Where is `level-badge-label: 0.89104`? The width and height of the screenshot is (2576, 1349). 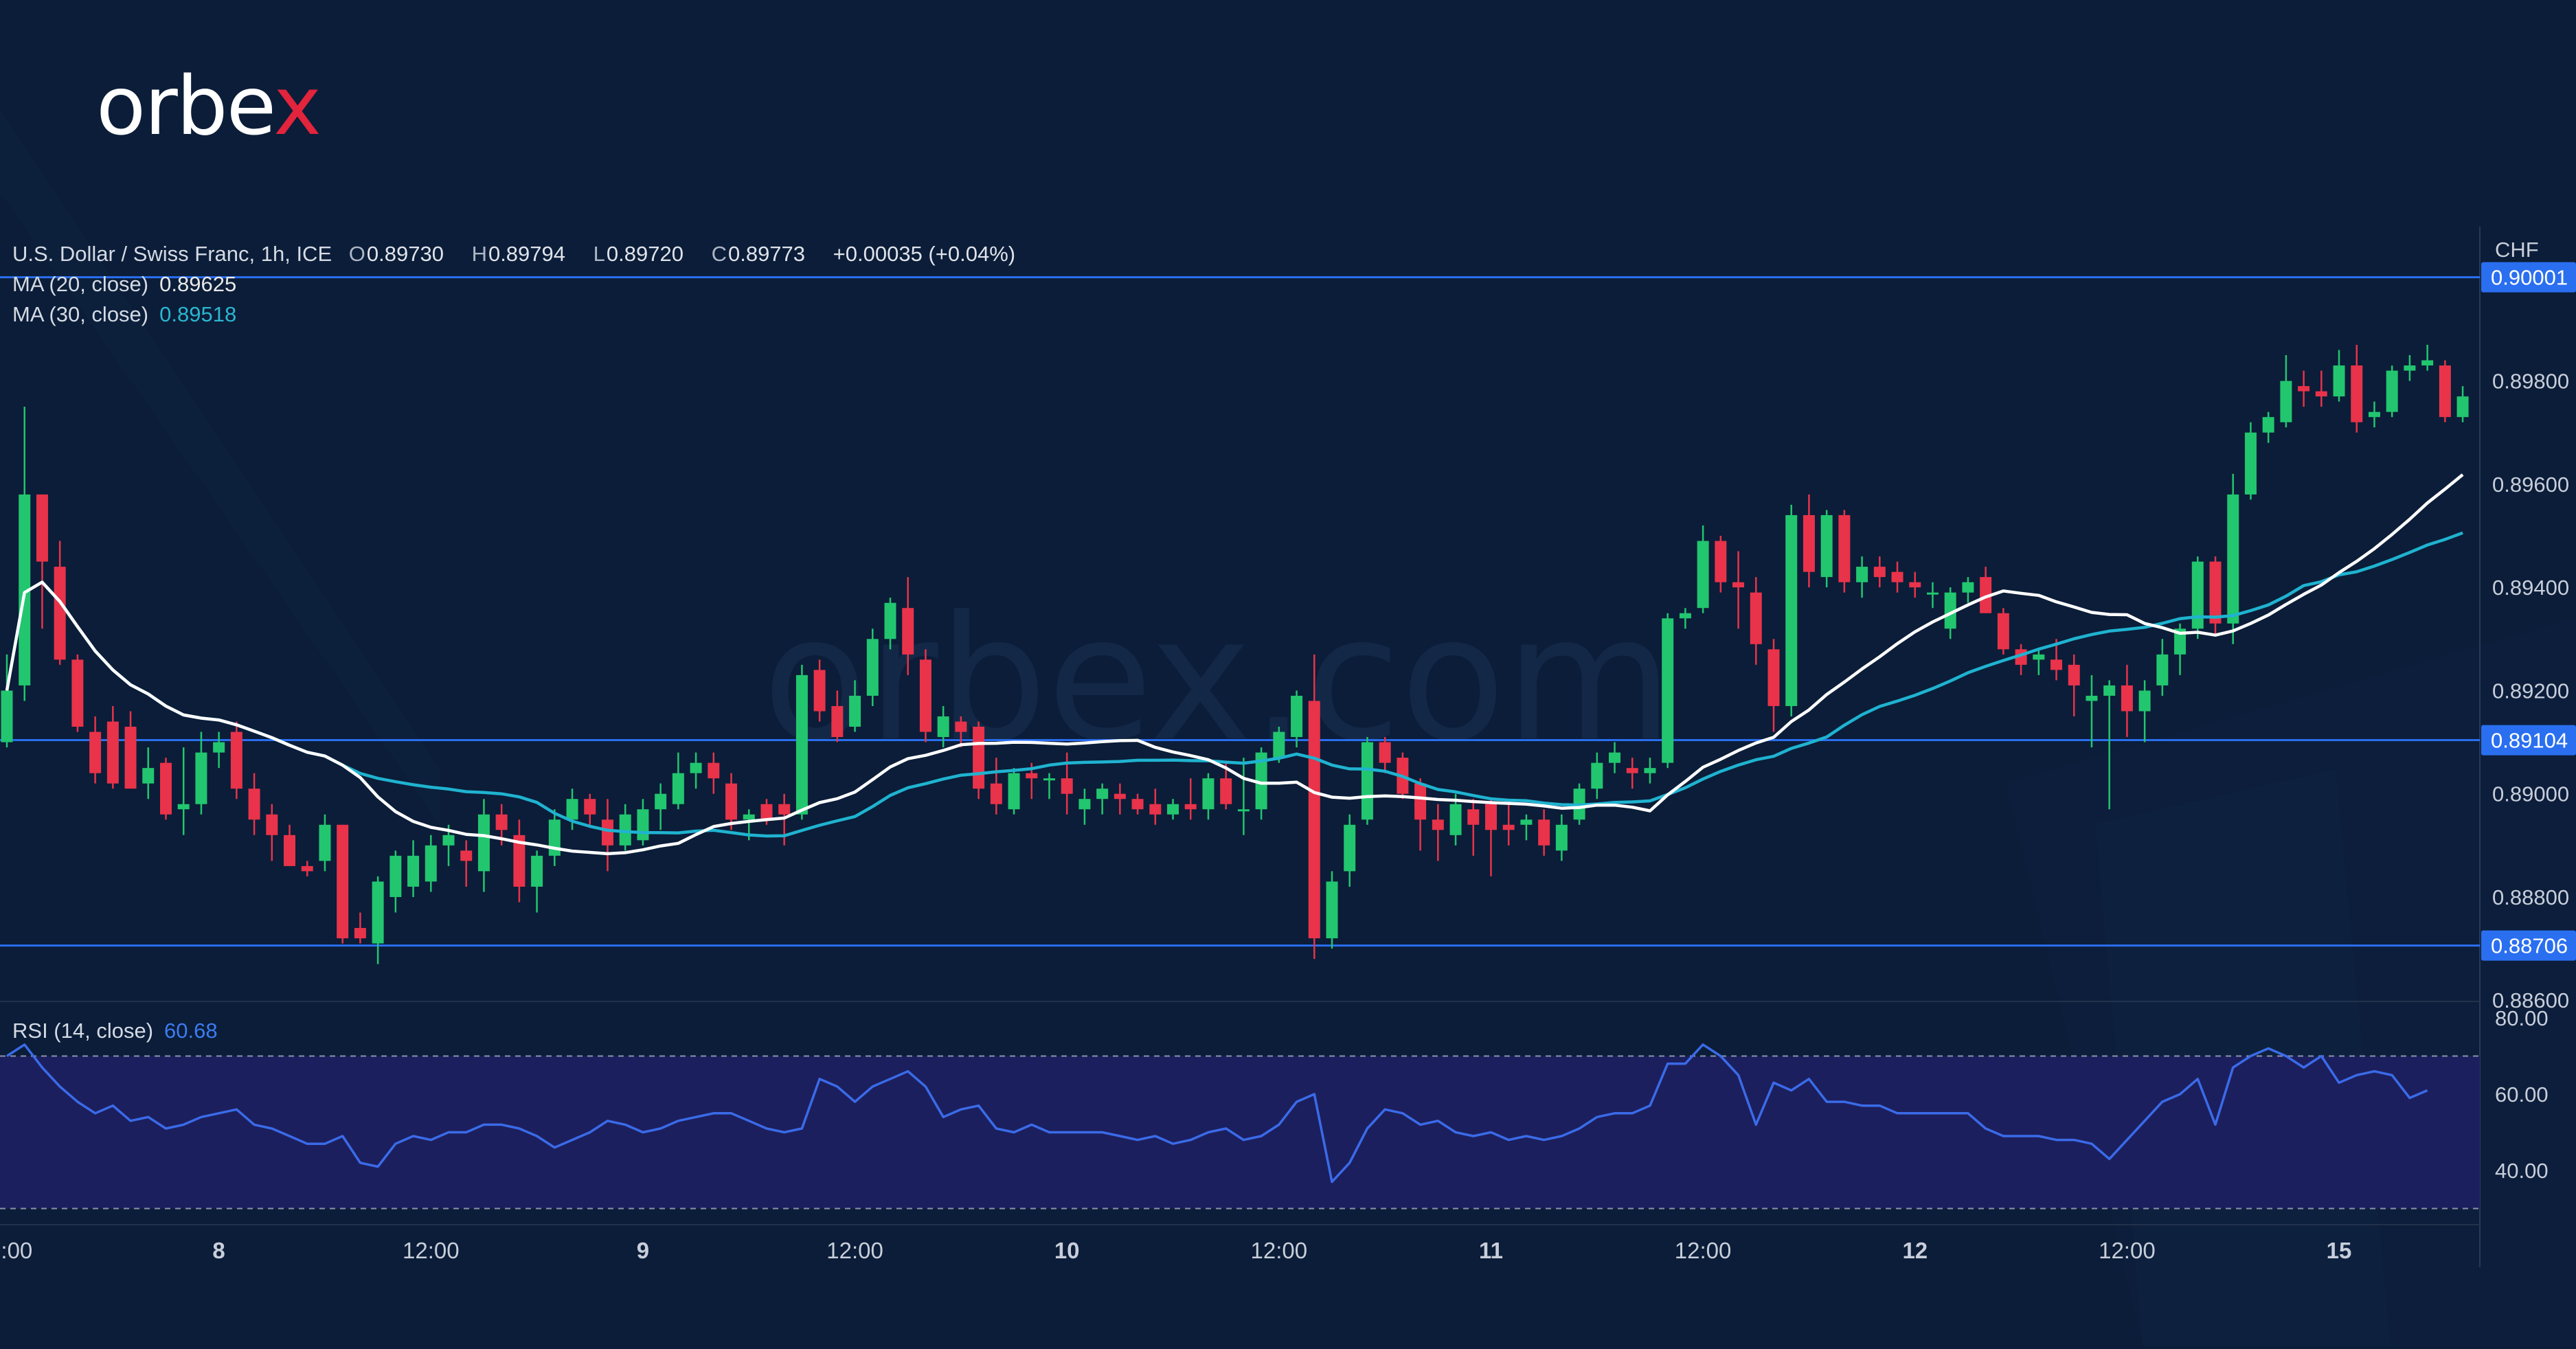
level-badge-label: 0.89104 is located at coordinates (2529, 741).